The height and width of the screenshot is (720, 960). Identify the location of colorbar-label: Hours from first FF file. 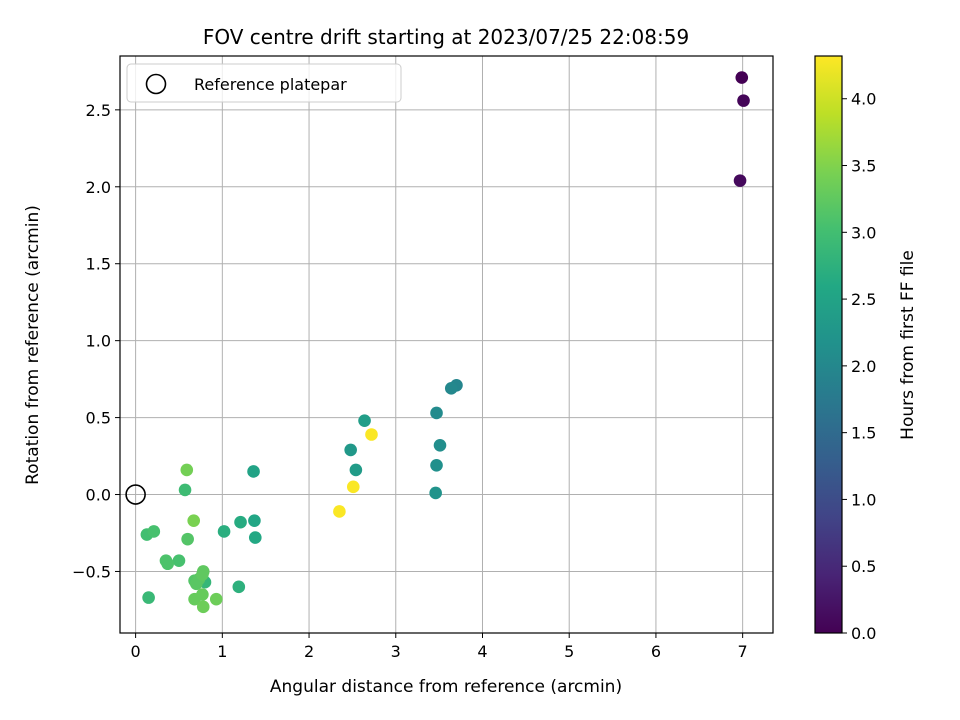
(908, 345).